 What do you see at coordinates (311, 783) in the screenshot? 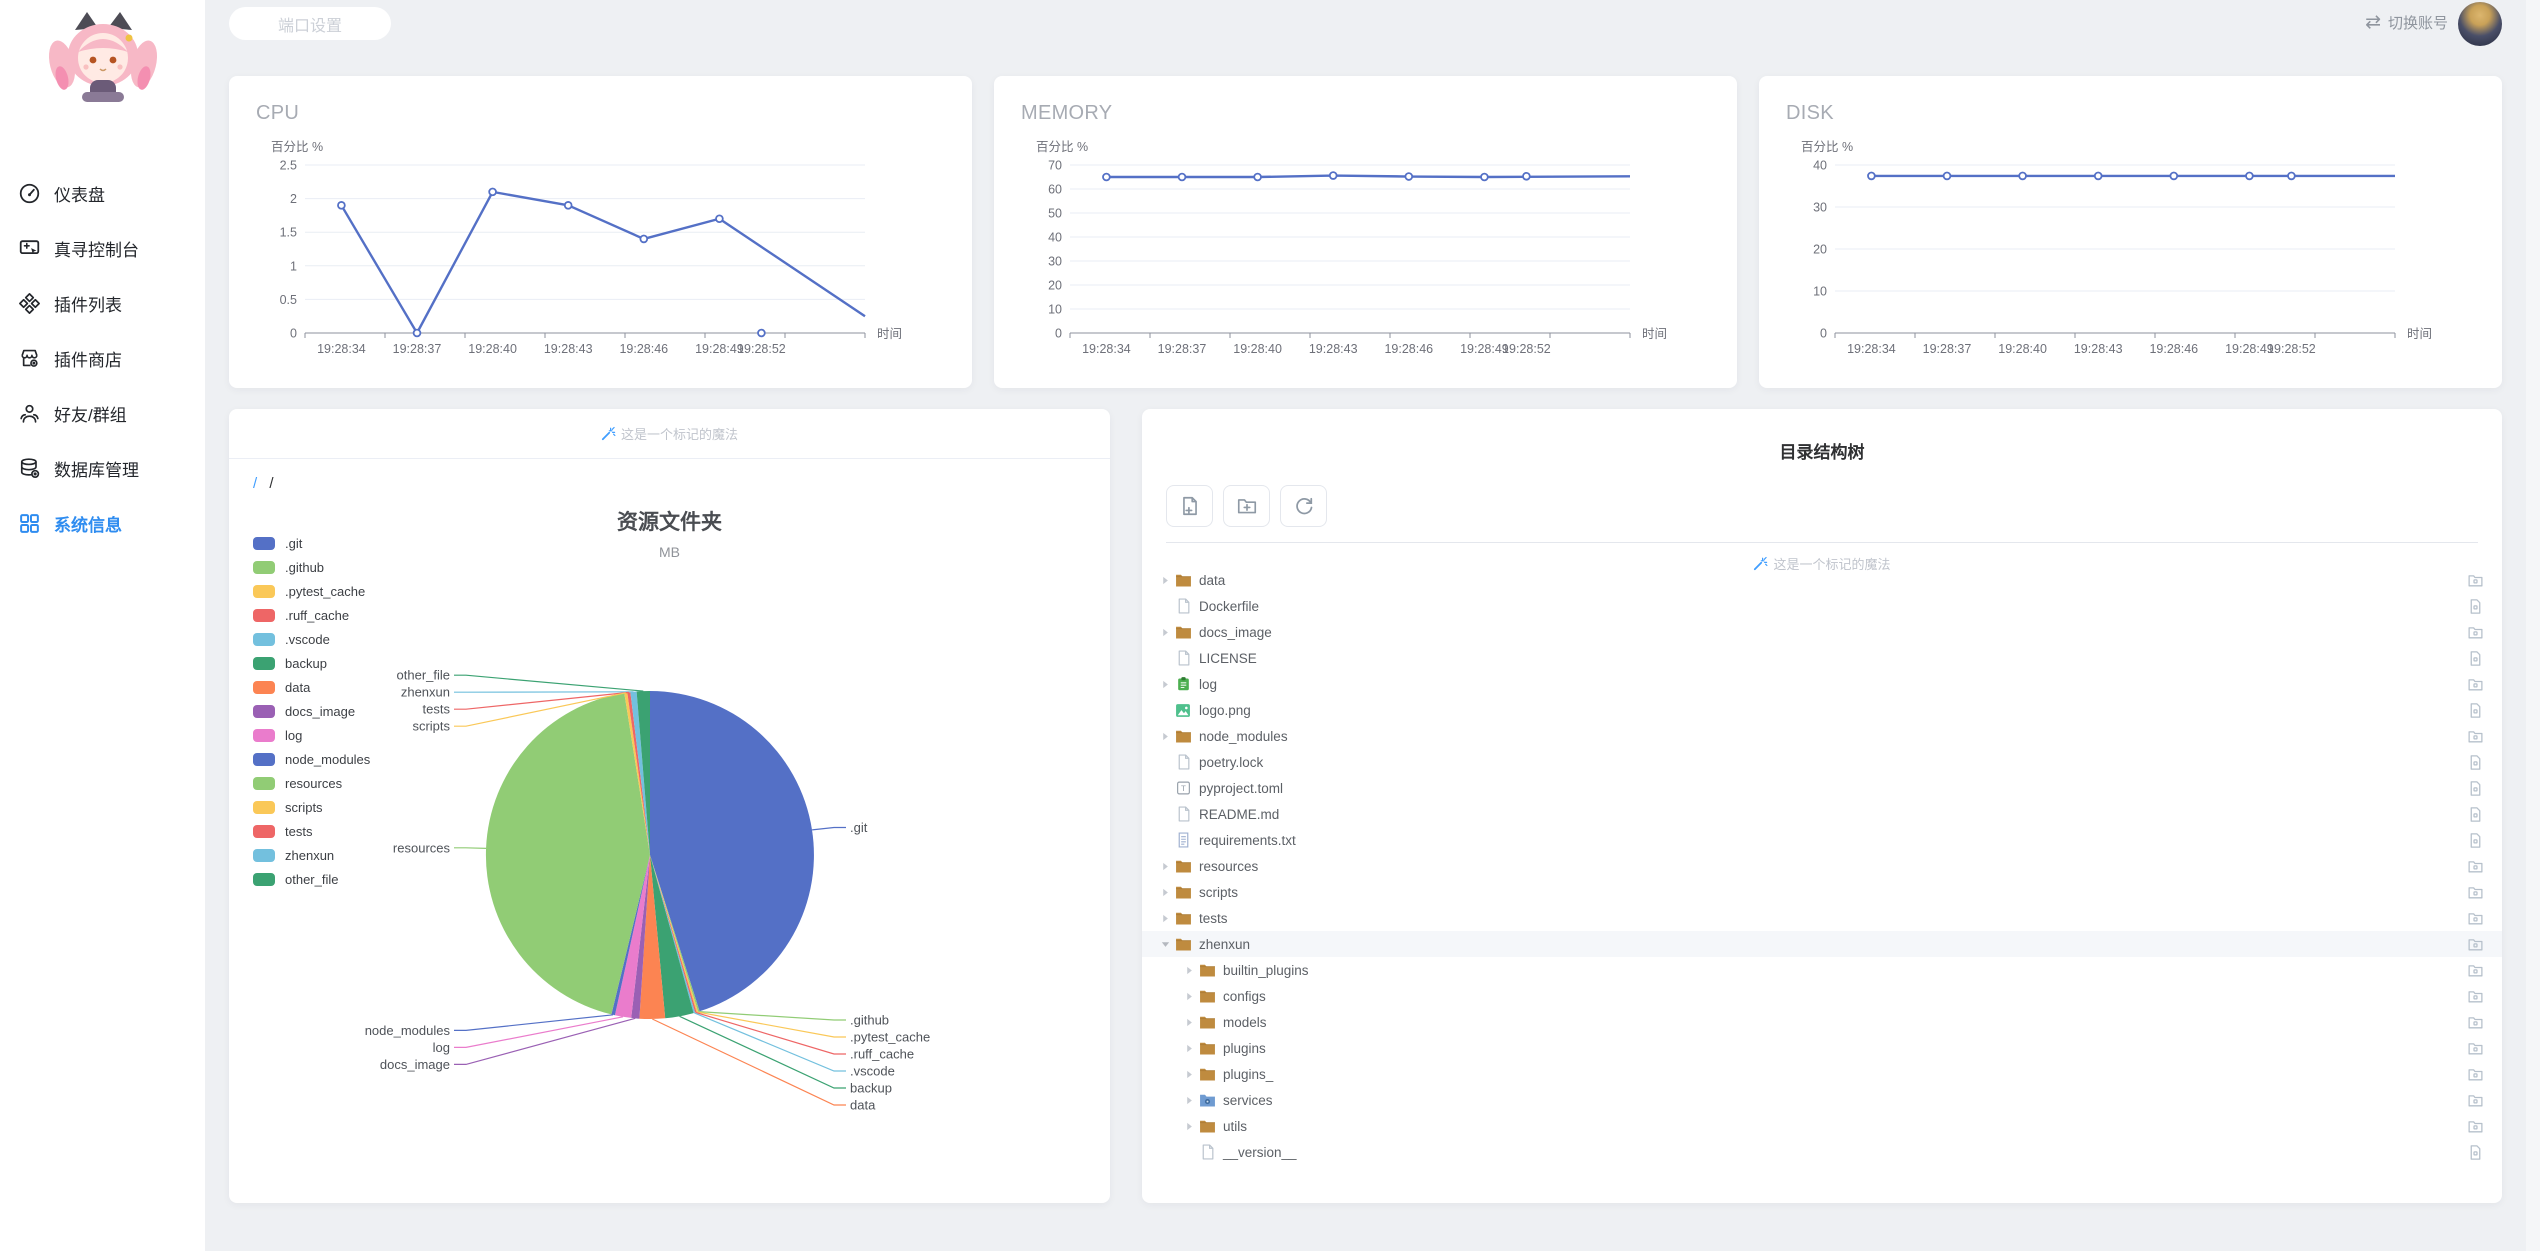
I see `legend-item: resources` at bounding box center [311, 783].